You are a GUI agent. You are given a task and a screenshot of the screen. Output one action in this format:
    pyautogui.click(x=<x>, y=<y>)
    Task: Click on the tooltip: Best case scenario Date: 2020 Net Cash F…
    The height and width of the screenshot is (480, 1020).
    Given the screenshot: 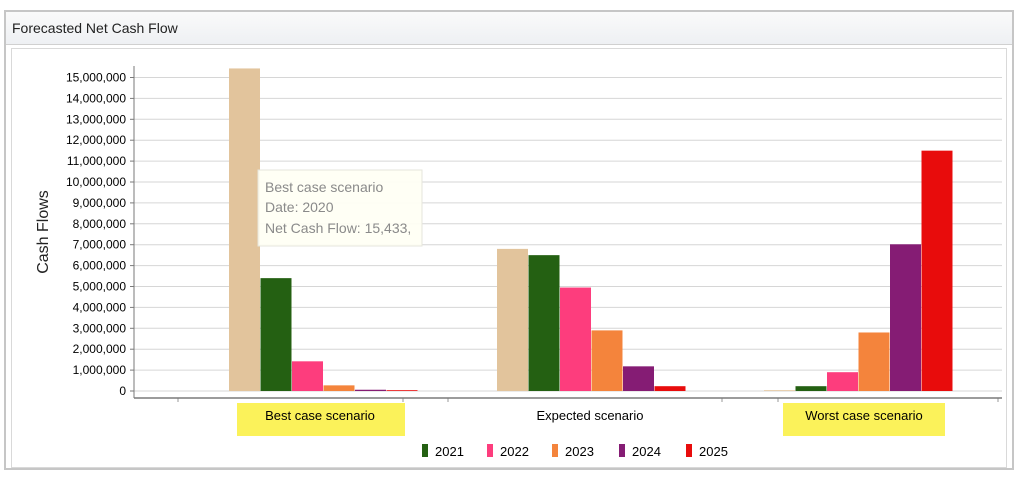 What is the action you would take?
    pyautogui.click(x=340, y=208)
    